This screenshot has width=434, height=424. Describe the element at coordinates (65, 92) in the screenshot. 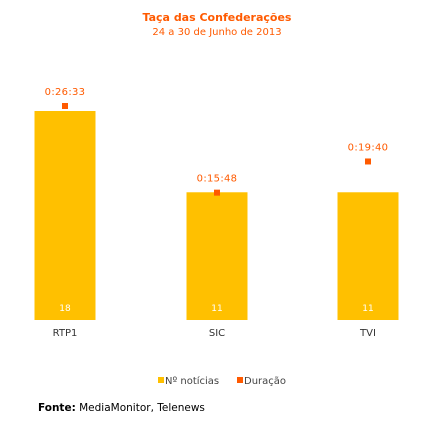

I see `duration-label: 0:26:33` at that location.